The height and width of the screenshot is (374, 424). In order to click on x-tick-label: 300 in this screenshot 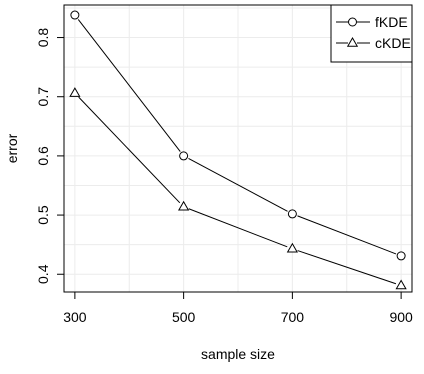, I will do `click(75, 317)`.